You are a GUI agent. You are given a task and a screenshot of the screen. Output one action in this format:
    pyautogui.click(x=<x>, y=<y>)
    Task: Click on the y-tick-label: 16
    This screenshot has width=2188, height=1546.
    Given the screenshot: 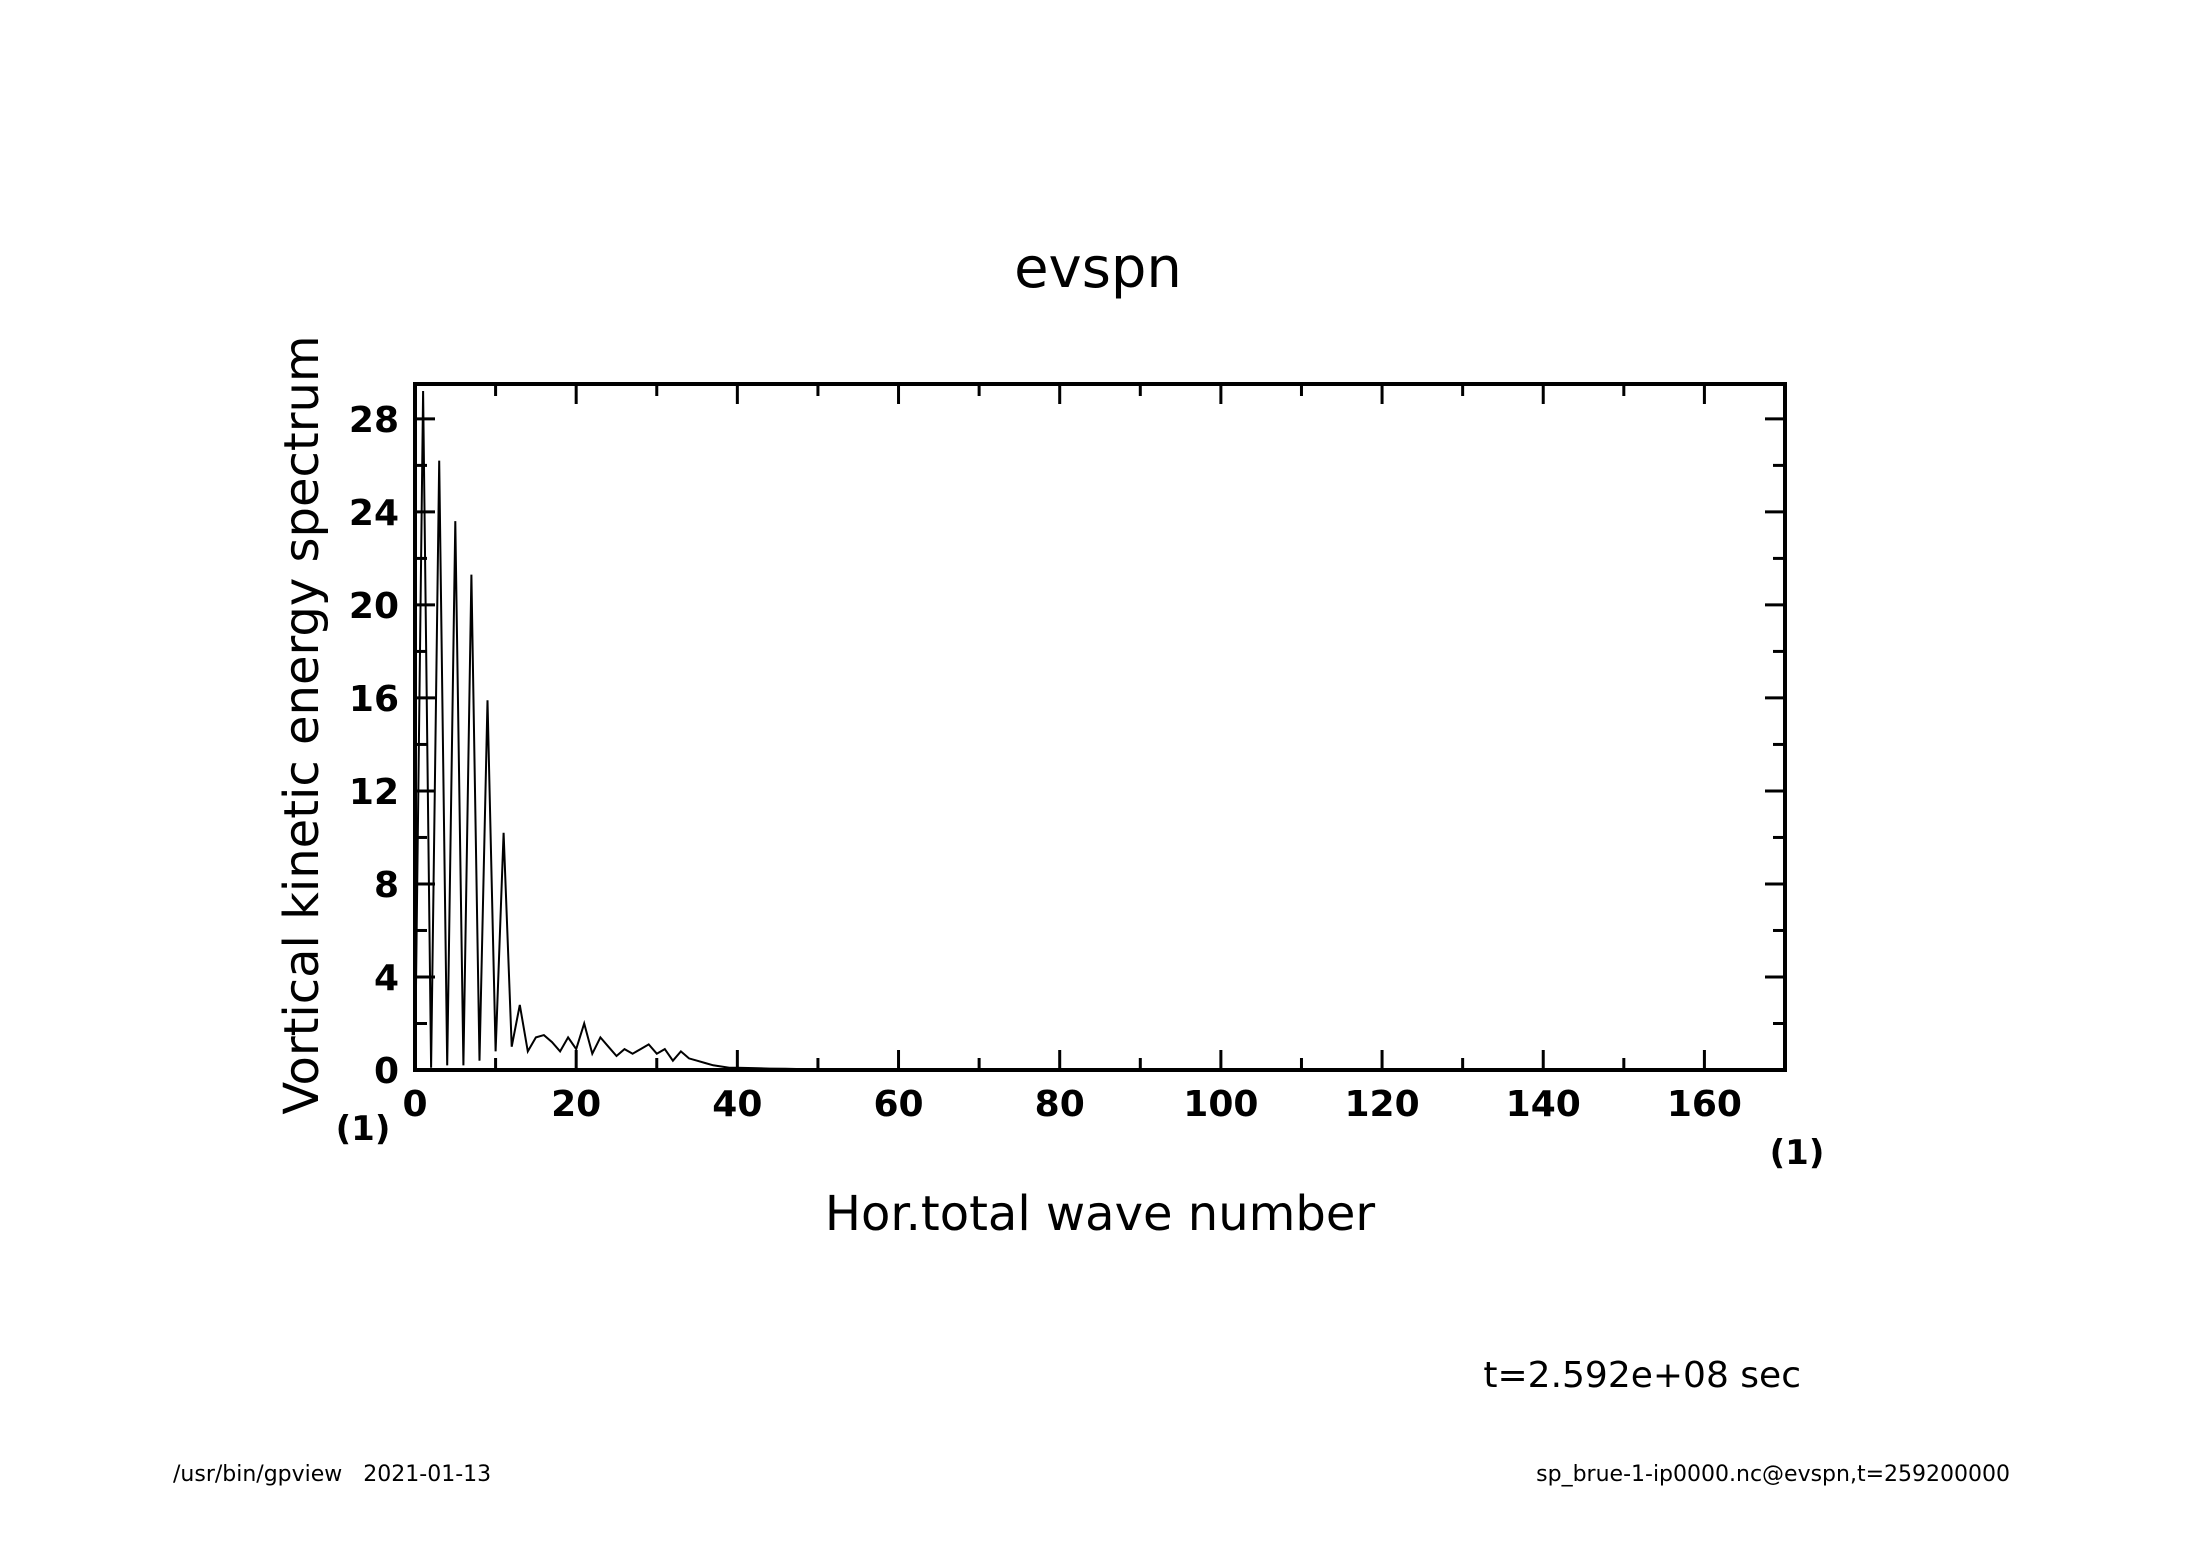 What is the action you would take?
    pyautogui.click(x=374, y=699)
    